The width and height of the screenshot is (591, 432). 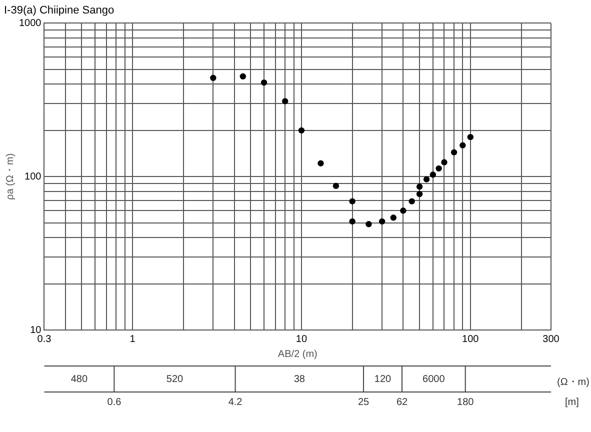 What do you see at coordinates (175, 379) in the screenshot?
I see `text: 520` at bounding box center [175, 379].